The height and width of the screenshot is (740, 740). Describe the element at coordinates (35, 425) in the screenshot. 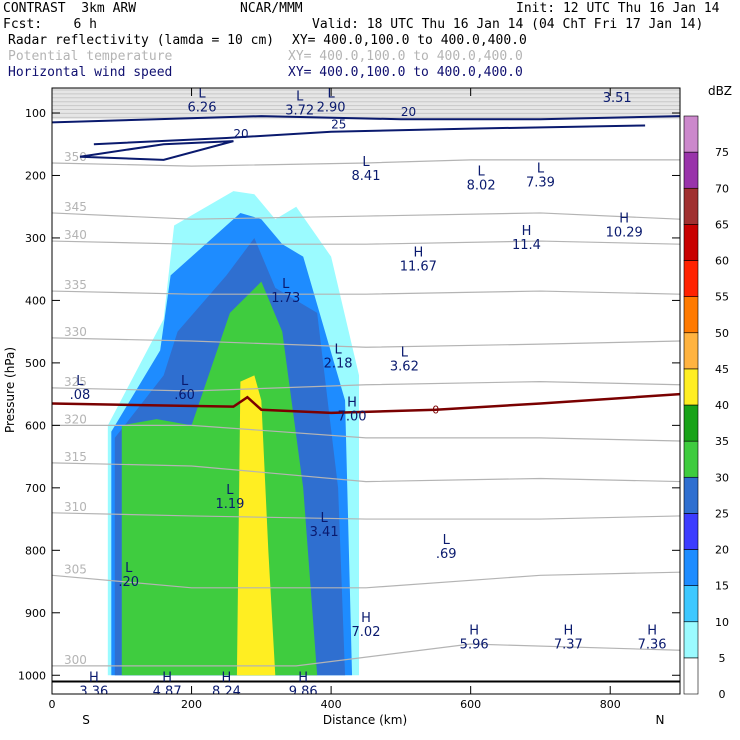

I see `y-tick-label: 600` at that location.